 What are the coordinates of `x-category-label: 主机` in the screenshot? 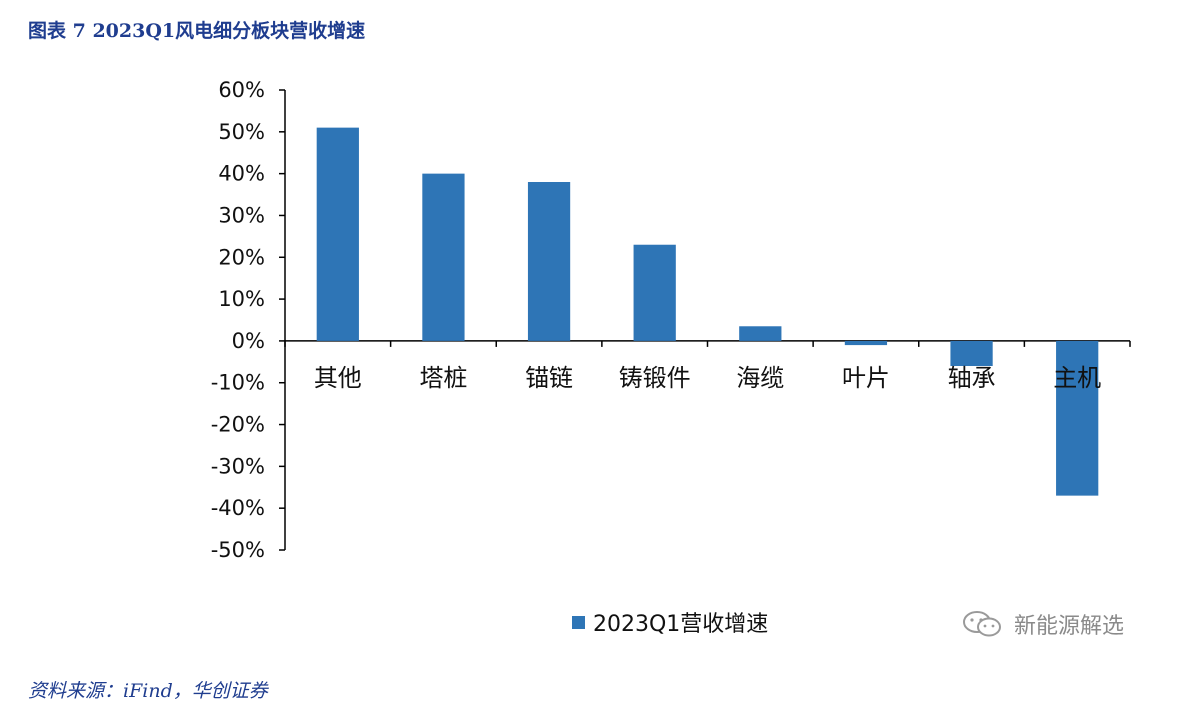 It's located at (1077, 378).